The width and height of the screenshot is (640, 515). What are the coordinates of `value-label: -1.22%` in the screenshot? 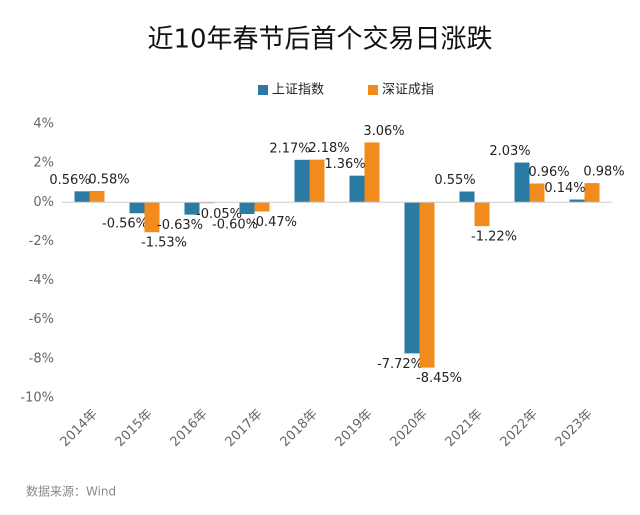 It's located at (494, 237).